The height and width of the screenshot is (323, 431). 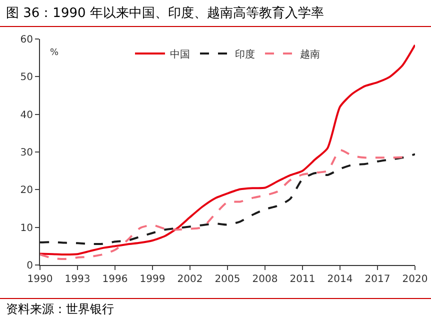 I want to click on y-tick-label: 60, so click(x=26, y=40).